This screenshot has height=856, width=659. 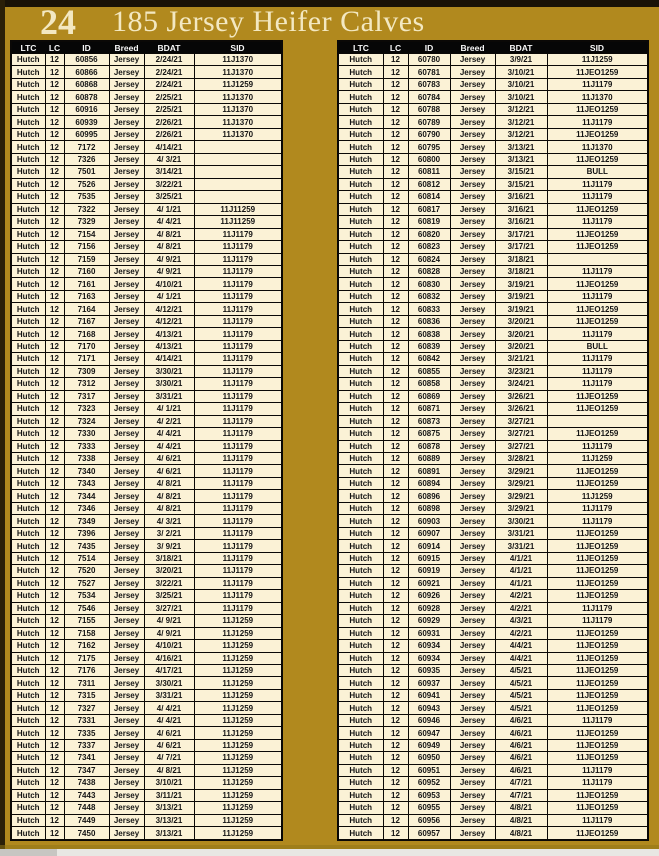 What do you see at coordinates (146, 670) in the screenshot?
I see `table-row: Hutch 12 7176 Jersey 4/17/21 11J1259` at bounding box center [146, 670].